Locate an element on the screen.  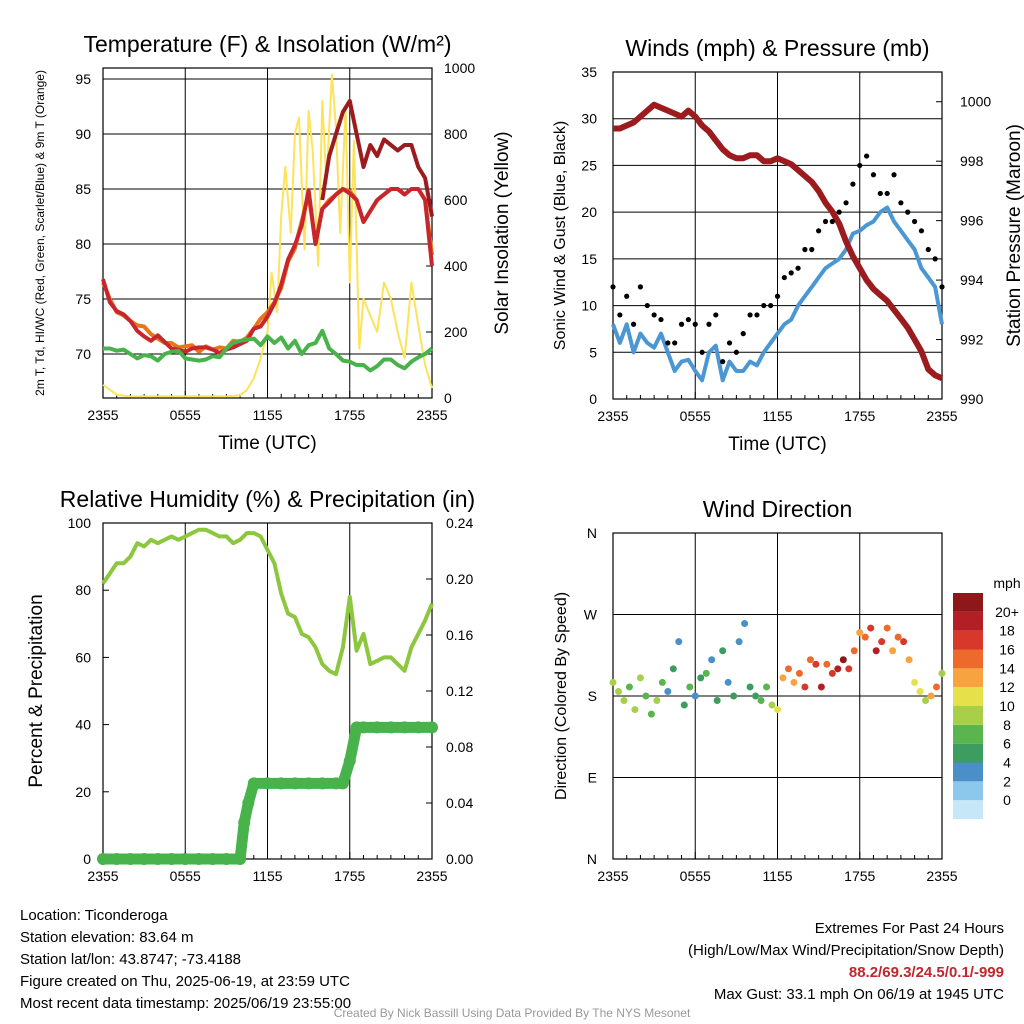
y2-tick-label: 0.08 is located at coordinates (459, 747).